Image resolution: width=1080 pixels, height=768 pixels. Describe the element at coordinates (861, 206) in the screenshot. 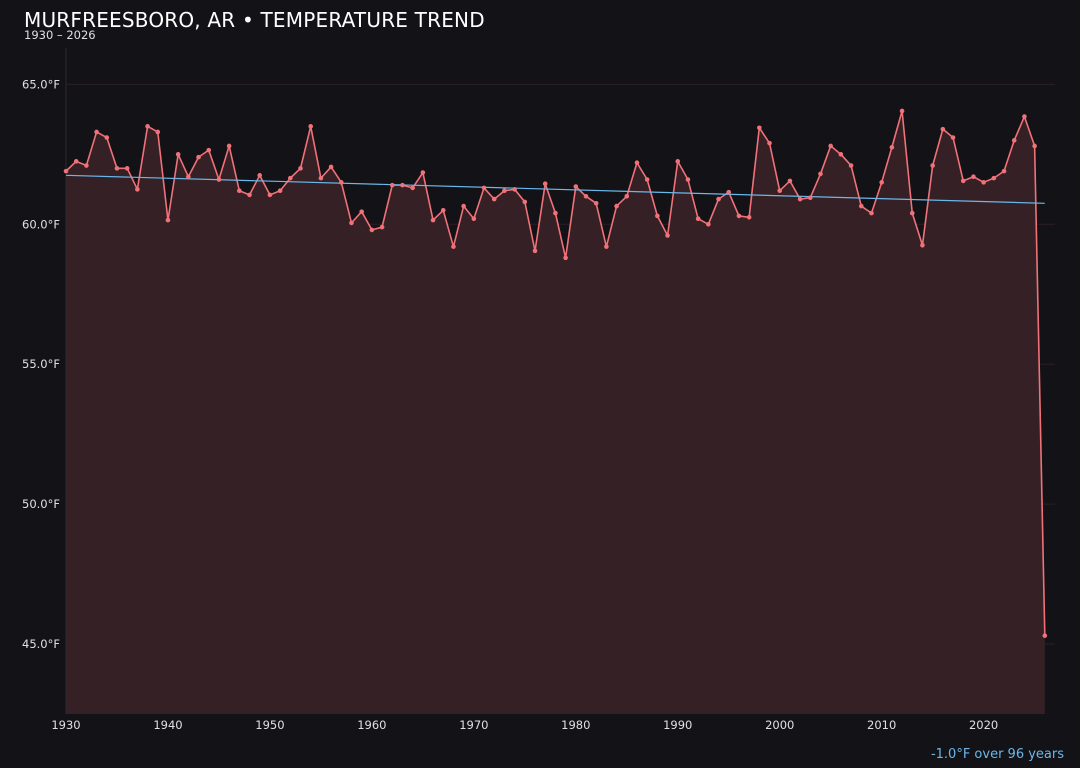

I see `data-point-2008` at that location.